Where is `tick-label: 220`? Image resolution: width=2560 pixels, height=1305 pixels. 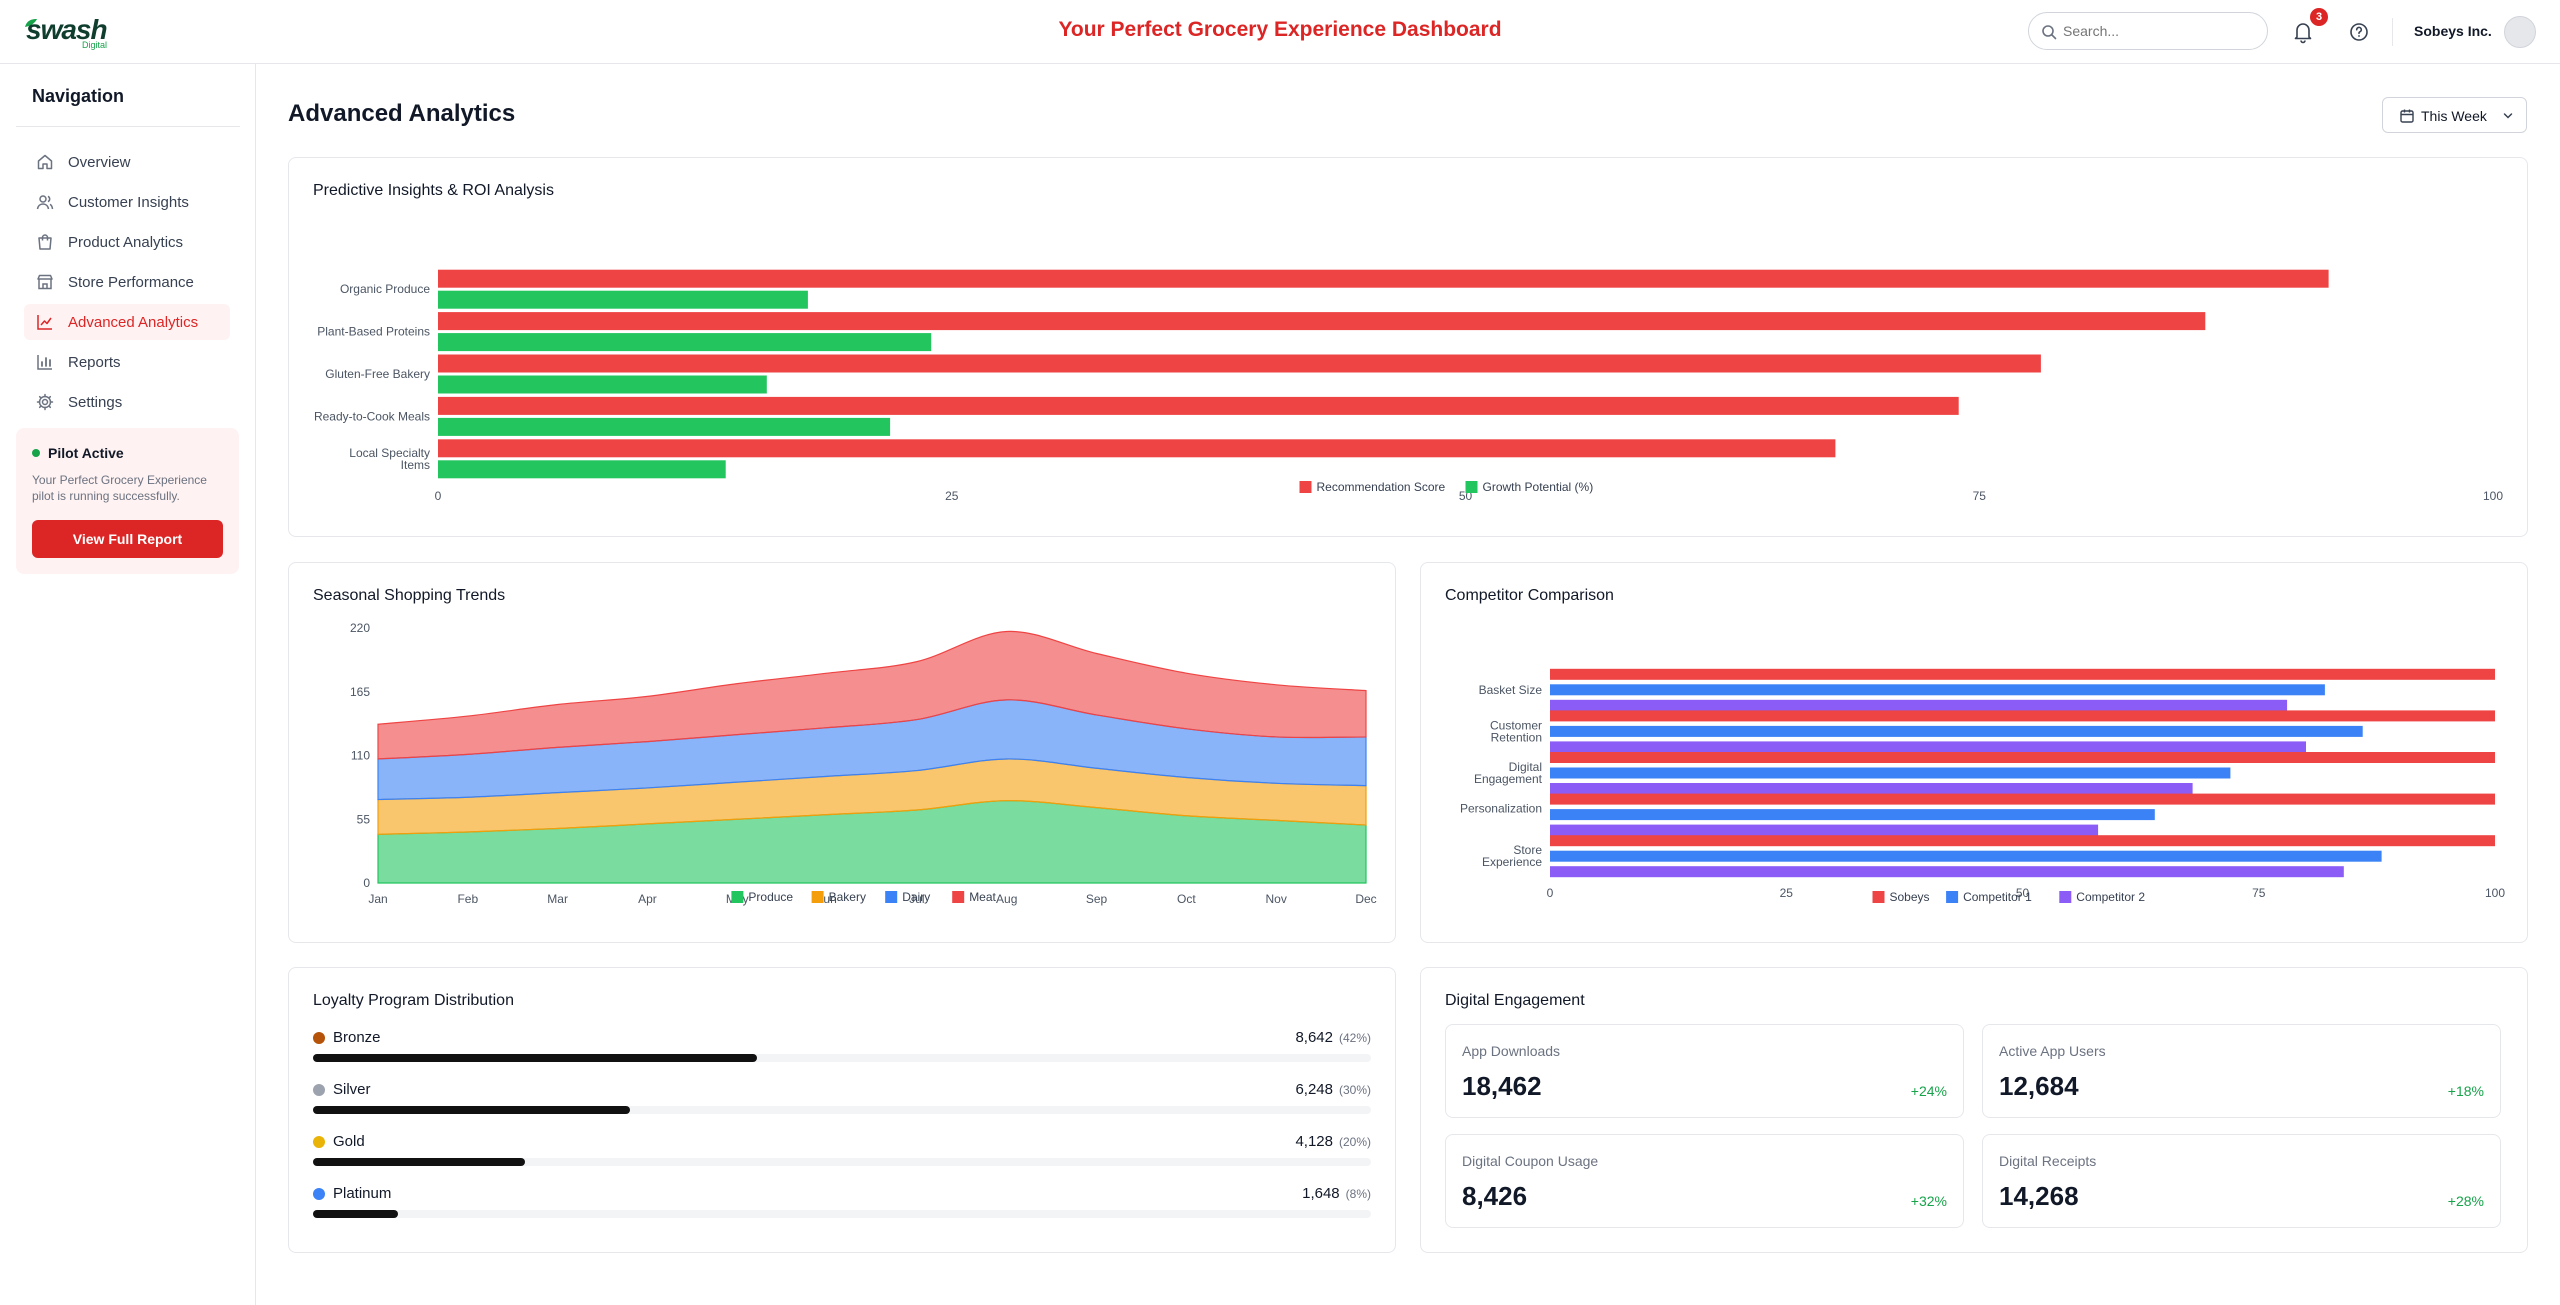 tick-label: 220 is located at coordinates (360, 628).